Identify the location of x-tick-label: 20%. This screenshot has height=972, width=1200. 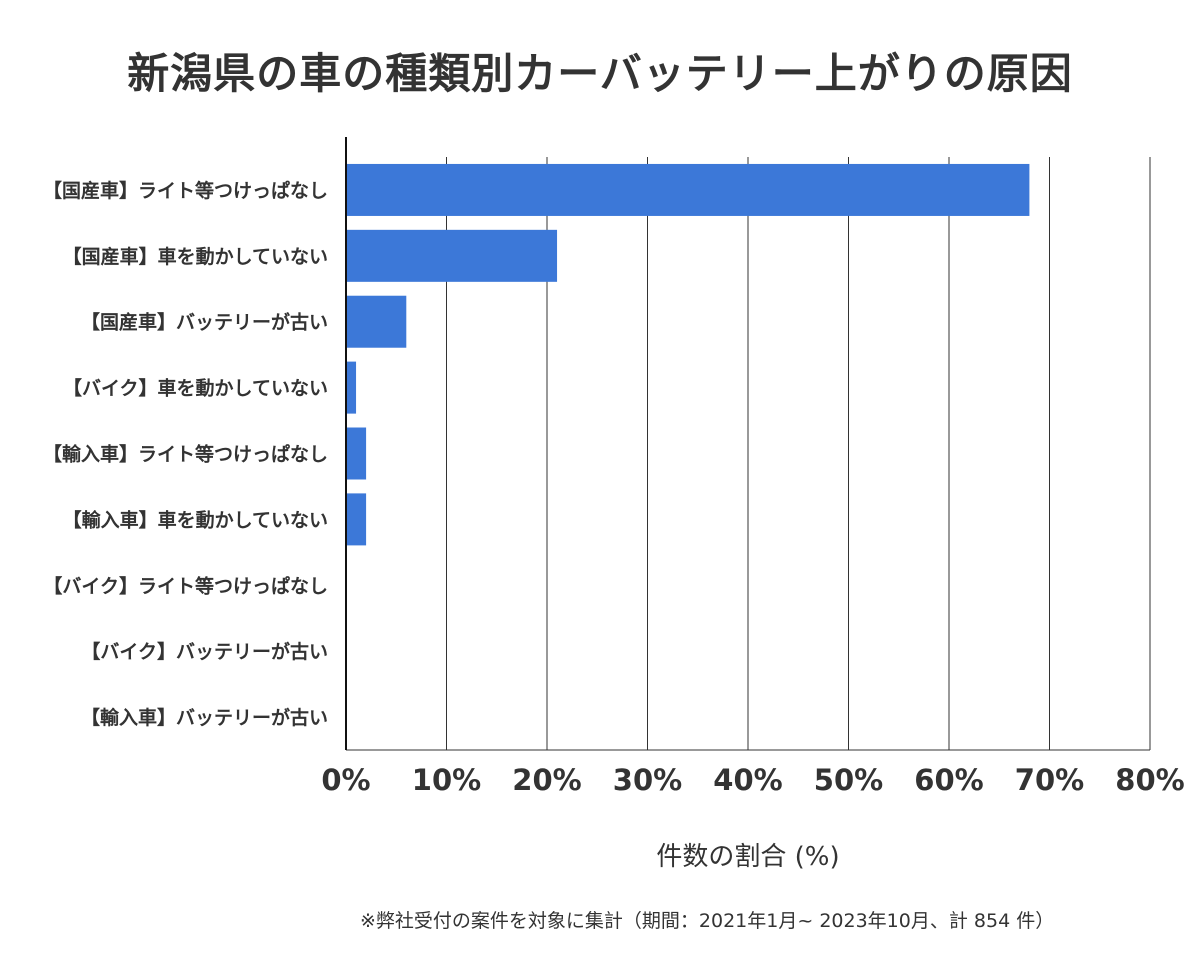
(546, 780).